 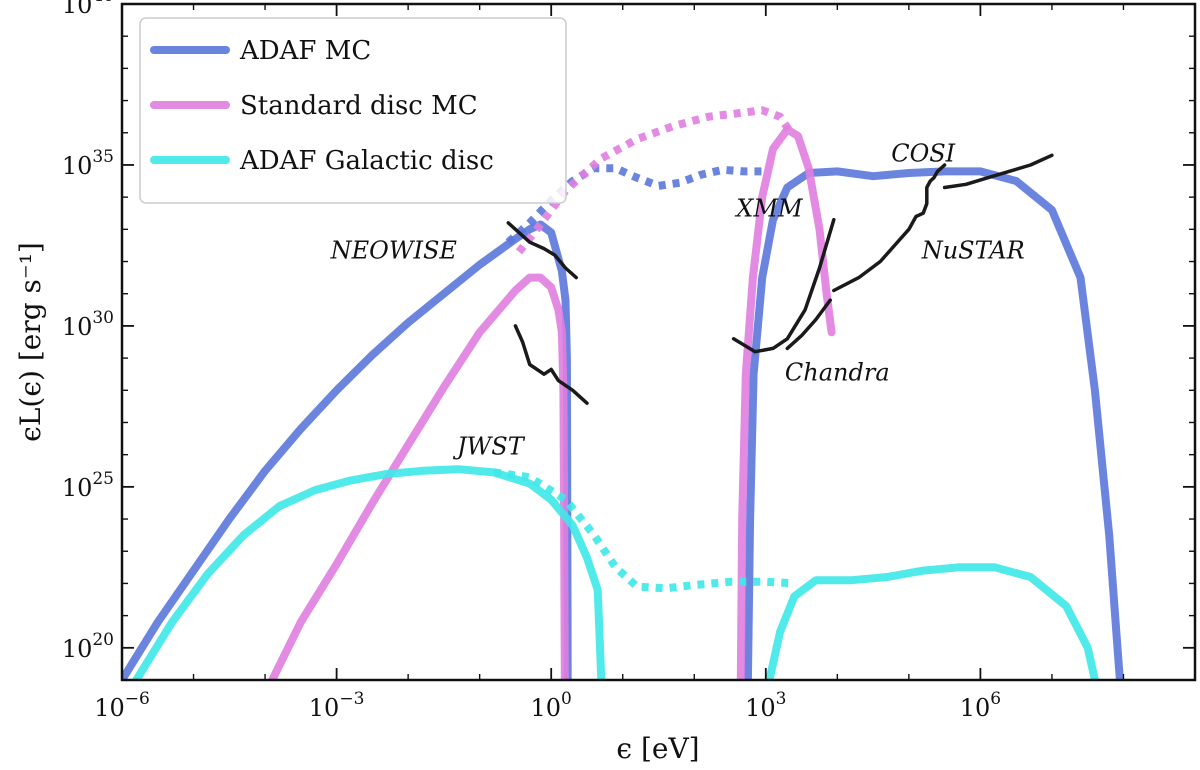 I want to click on y-tick-label: 1030, so click(x=88, y=324).